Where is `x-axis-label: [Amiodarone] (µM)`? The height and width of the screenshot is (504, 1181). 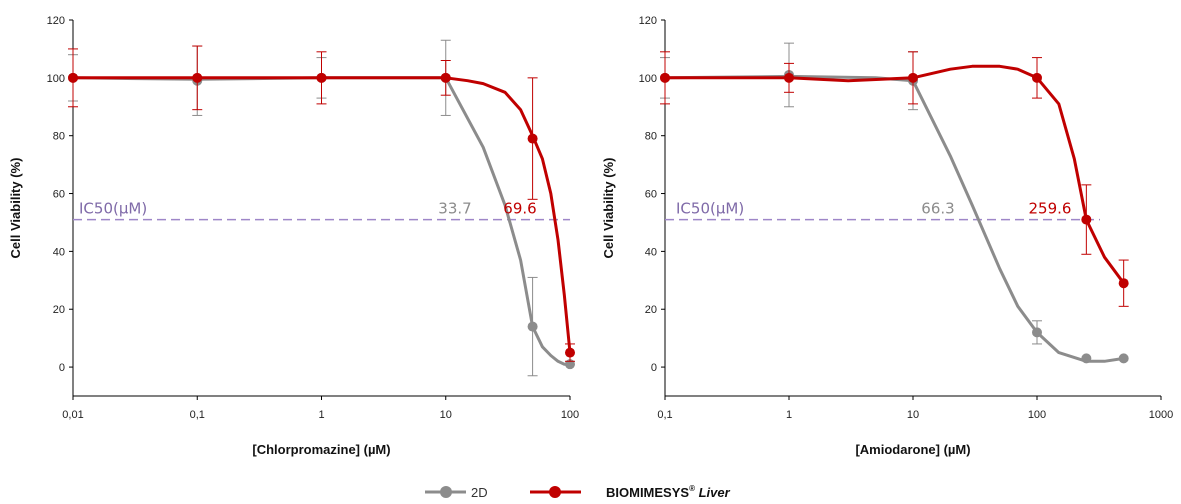 x-axis-label: [Amiodarone] (µM) is located at coordinates (912, 449).